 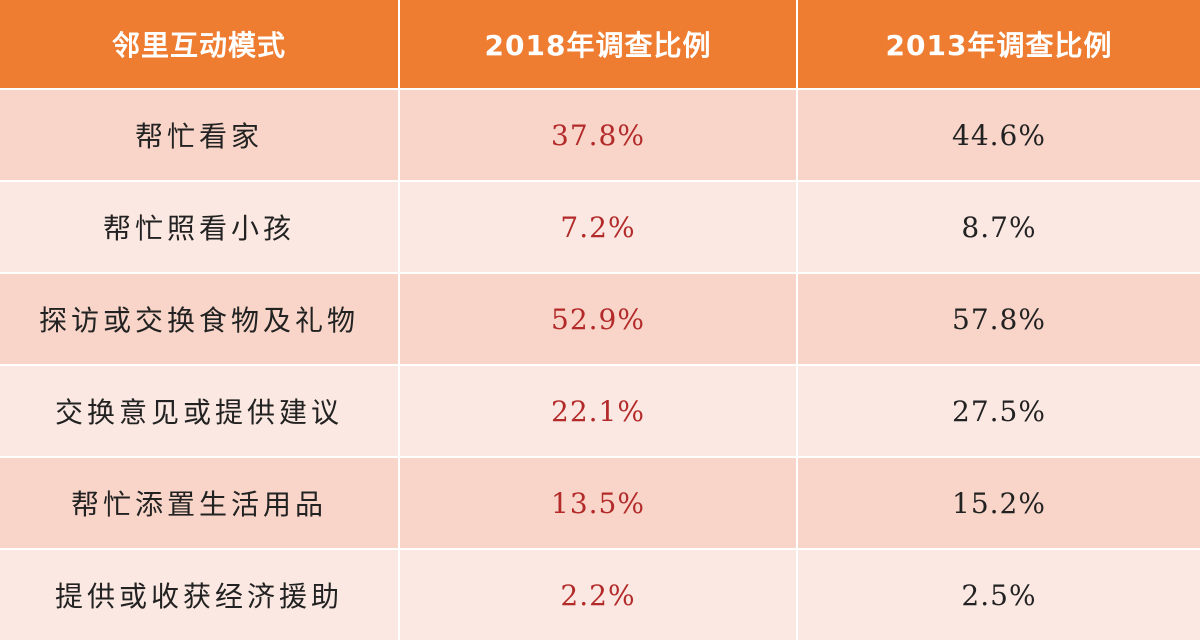 What do you see at coordinates (599, 412) in the screenshot?
I see `row-2018-cell: 22.1%` at bounding box center [599, 412].